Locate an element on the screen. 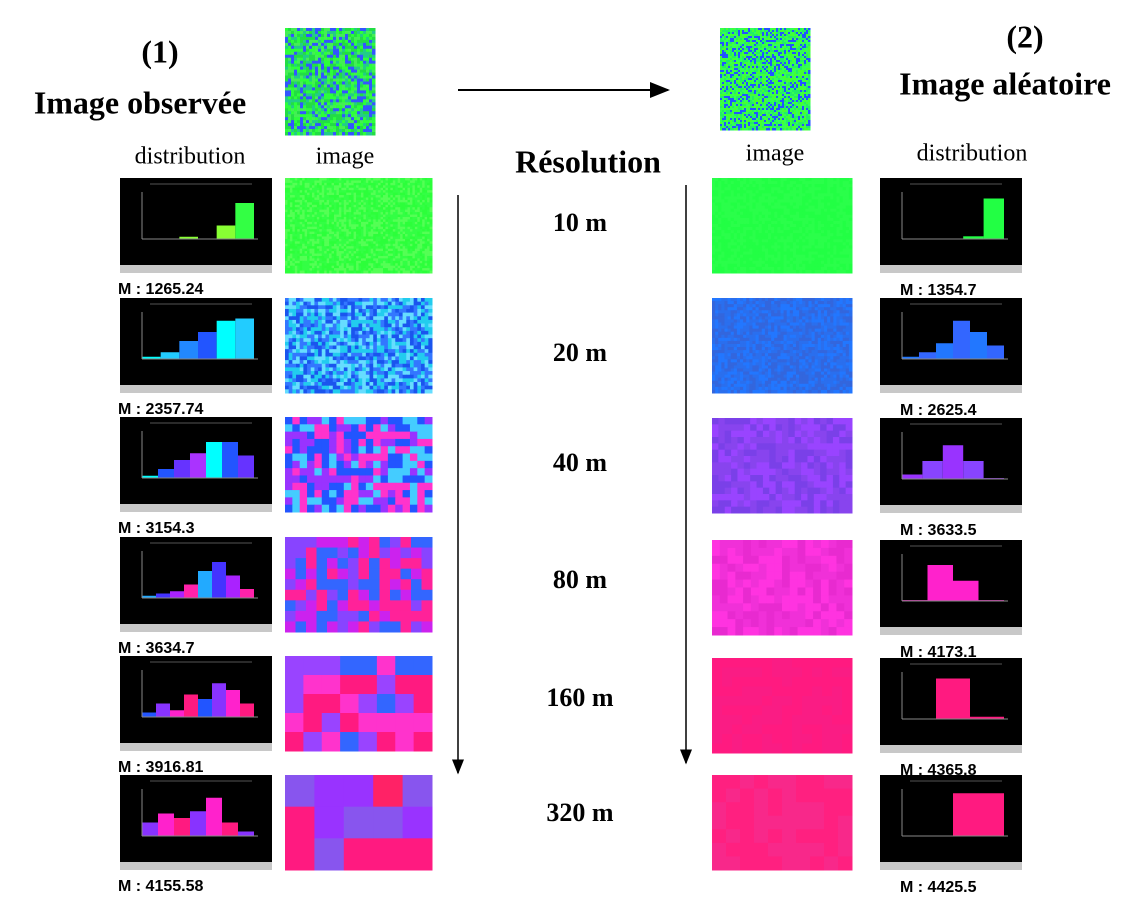 Image resolution: width=1136 pixels, height=902 pixels. window-bar is located at coordinates (196, 269).